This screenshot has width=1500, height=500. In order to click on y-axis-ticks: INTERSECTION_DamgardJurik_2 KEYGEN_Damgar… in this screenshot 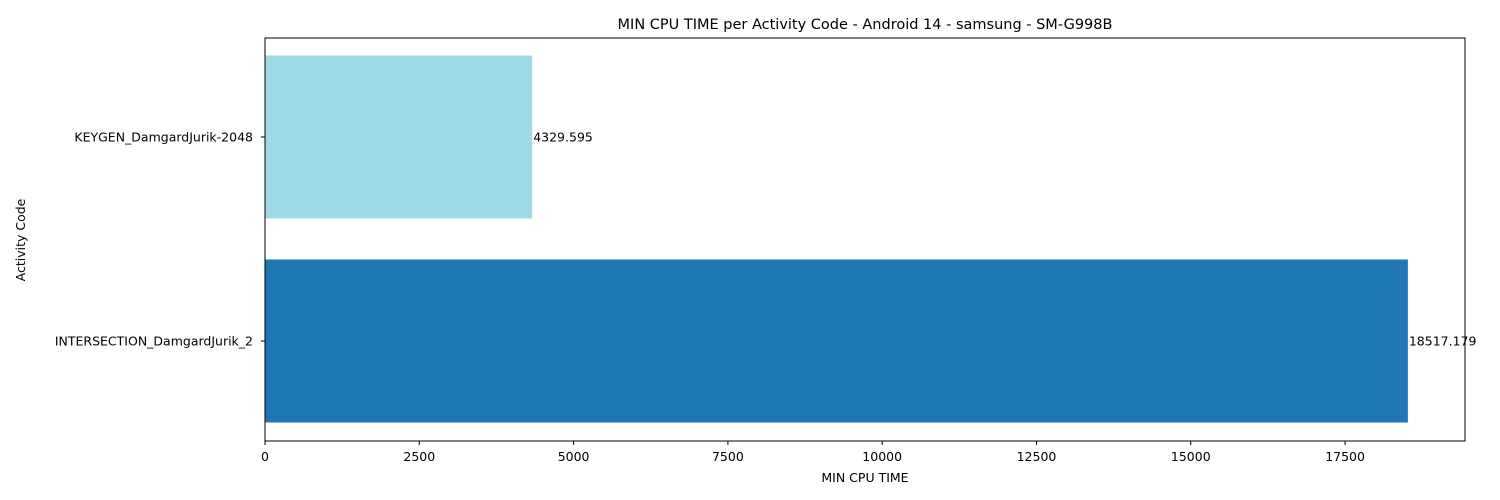, I will do `click(160, 239)`.